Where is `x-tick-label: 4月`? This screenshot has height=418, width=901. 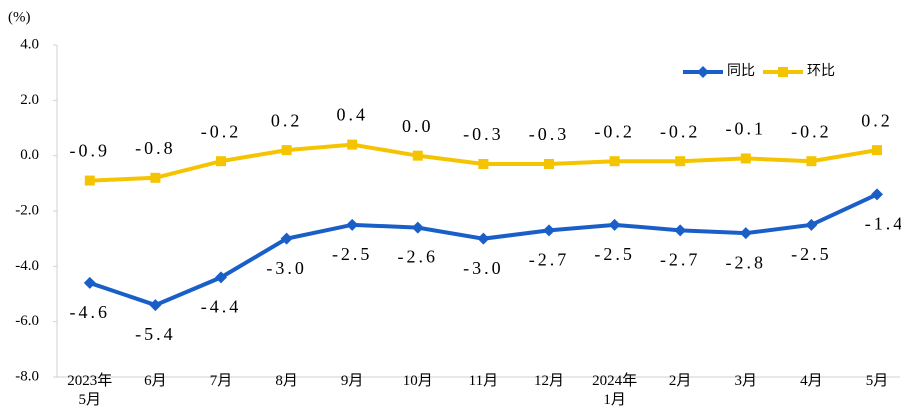
x-tick-label: 4月 is located at coordinates (811, 381).